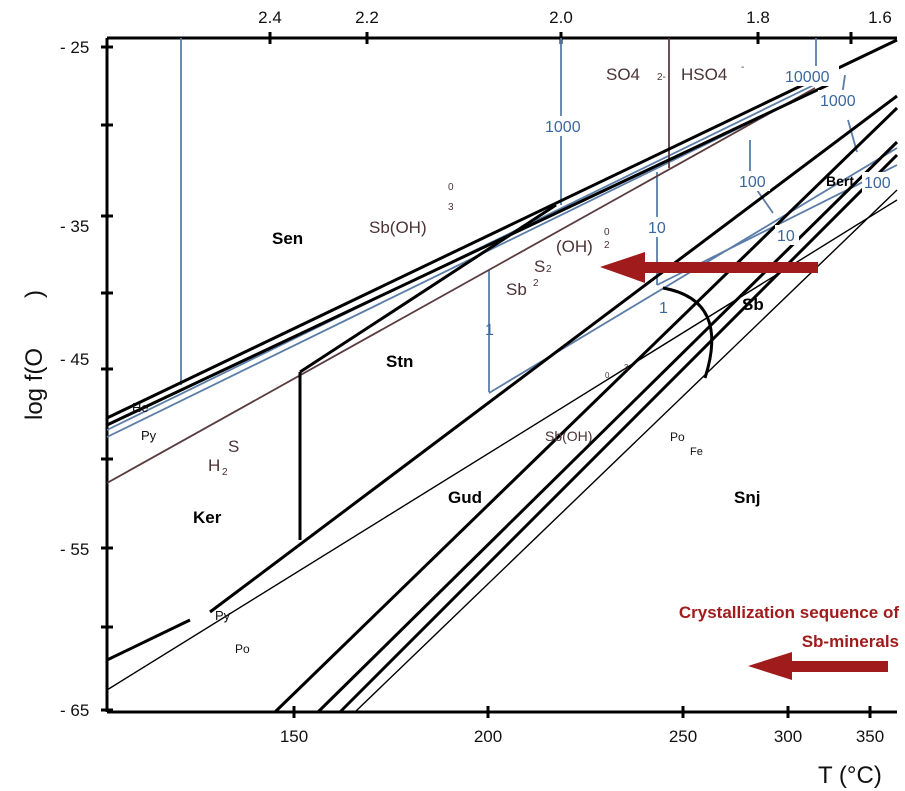  Describe the element at coordinates (561, 17) in the screenshot. I see `x-top-tick-label: 2.0` at that location.